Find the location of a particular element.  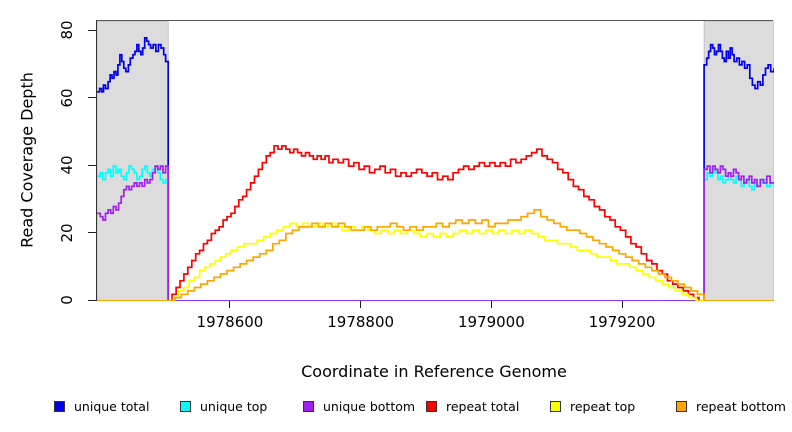

legend-item-repeat-top: repeat top is located at coordinates (592, 406).